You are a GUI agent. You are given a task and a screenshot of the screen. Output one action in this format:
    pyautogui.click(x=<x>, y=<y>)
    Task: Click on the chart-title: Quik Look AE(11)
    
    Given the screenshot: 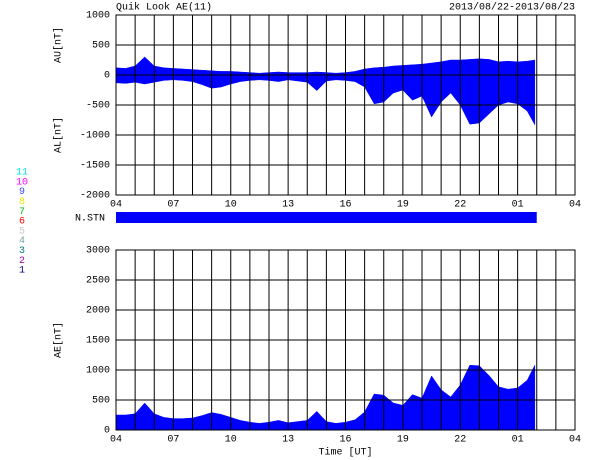 What is the action you would take?
    pyautogui.click(x=164, y=8)
    